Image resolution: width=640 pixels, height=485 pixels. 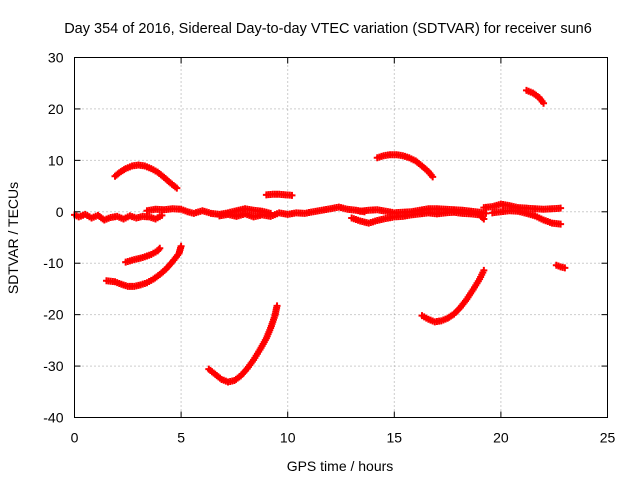 I want to click on y-tick-label: 0, so click(x=60, y=212).